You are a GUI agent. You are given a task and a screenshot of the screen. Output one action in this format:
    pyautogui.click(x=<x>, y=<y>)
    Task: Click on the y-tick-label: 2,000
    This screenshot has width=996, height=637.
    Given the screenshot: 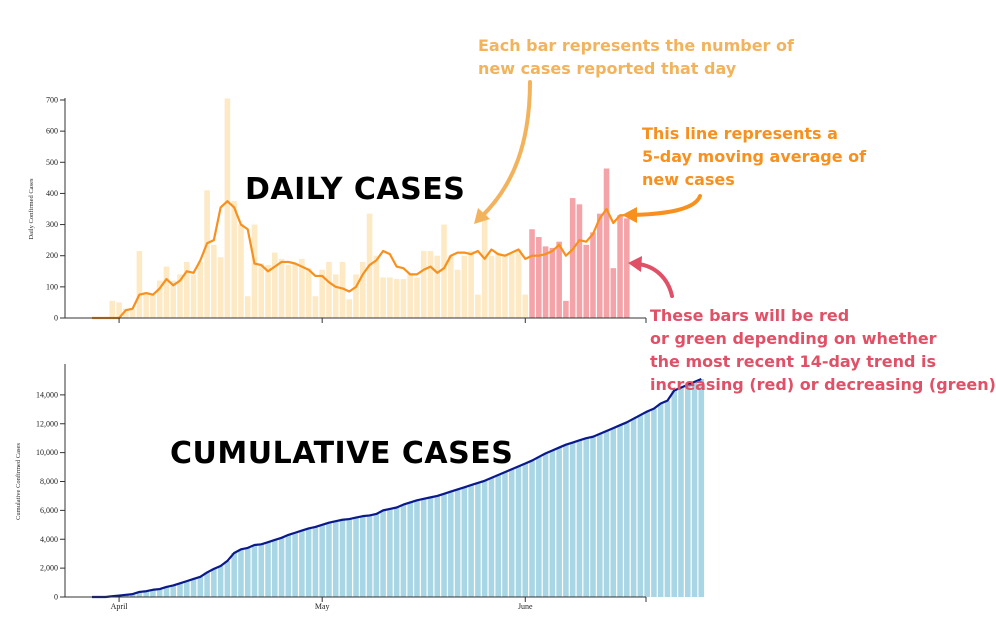 What is the action you would take?
    pyautogui.click(x=49, y=568)
    